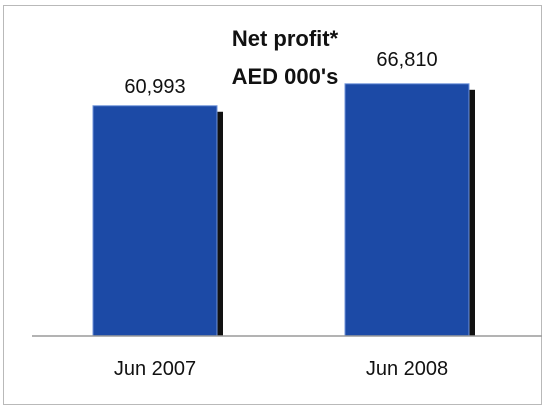 The image size is (550, 408). What do you see at coordinates (285, 76) in the screenshot?
I see `chart-subtitle: AED 000's` at bounding box center [285, 76].